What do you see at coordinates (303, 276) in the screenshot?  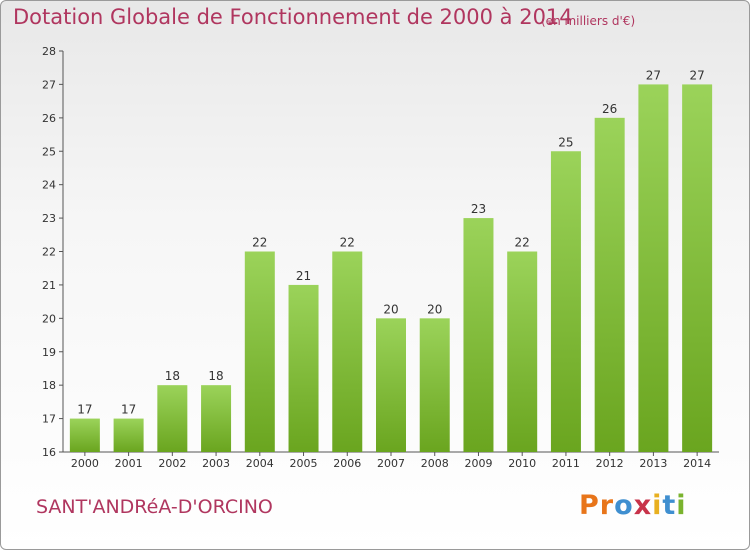 I see `bar-value-label: 21` at bounding box center [303, 276].